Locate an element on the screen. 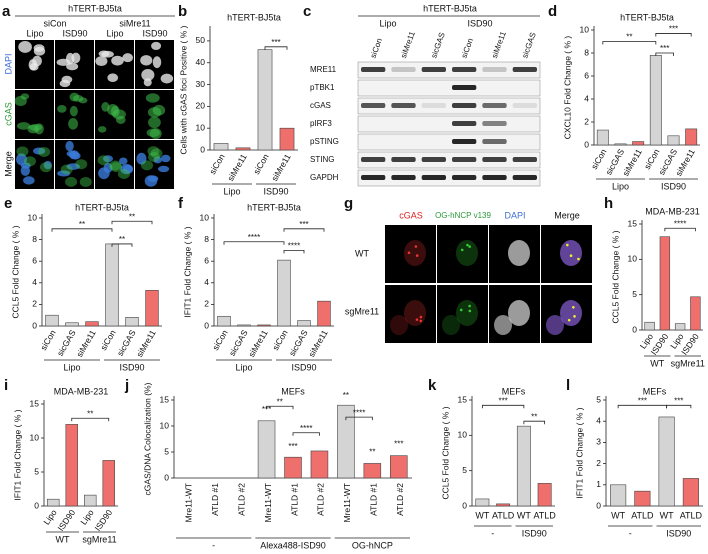 The height and width of the screenshot is (554, 708). y-tick-label: 4 is located at coordinates (586, 98).